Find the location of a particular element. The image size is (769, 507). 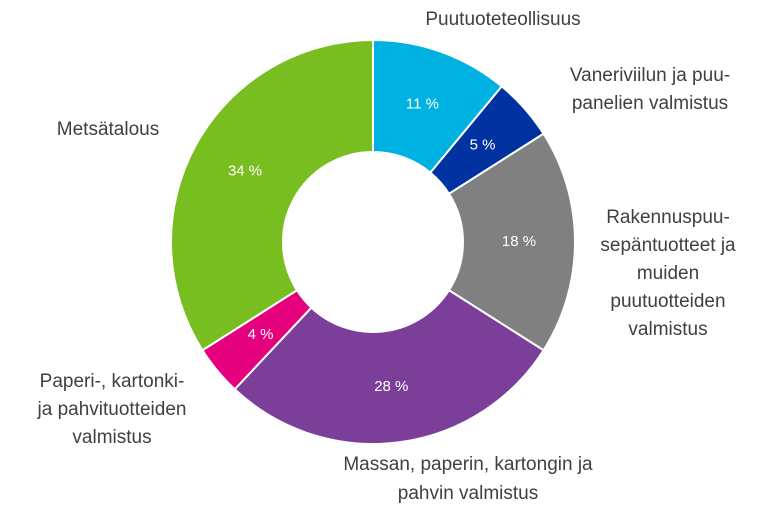

value-label: 5 % is located at coordinates (483, 144).